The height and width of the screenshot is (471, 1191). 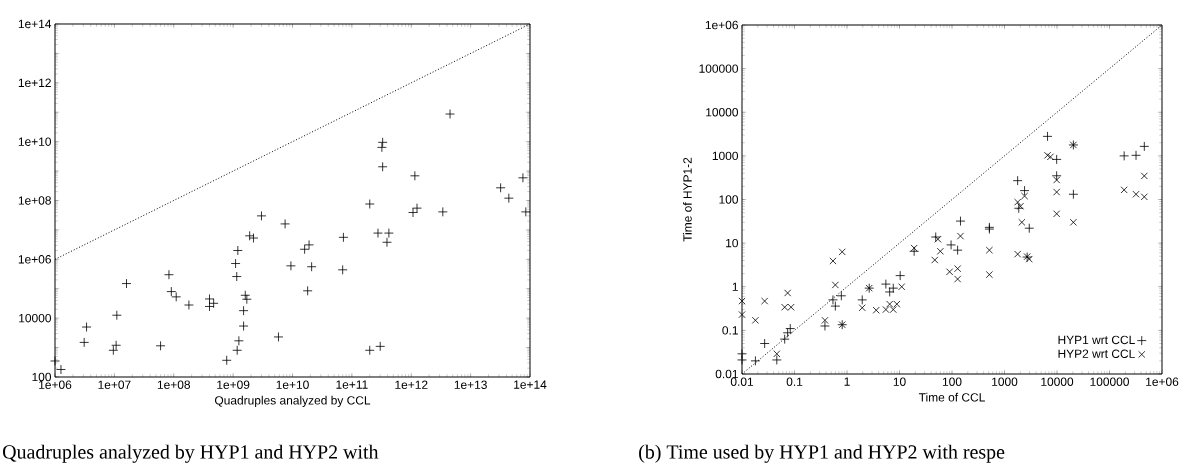 What do you see at coordinates (1005, 381) in the screenshot?
I see `x-tick-label: 1000` at bounding box center [1005, 381].